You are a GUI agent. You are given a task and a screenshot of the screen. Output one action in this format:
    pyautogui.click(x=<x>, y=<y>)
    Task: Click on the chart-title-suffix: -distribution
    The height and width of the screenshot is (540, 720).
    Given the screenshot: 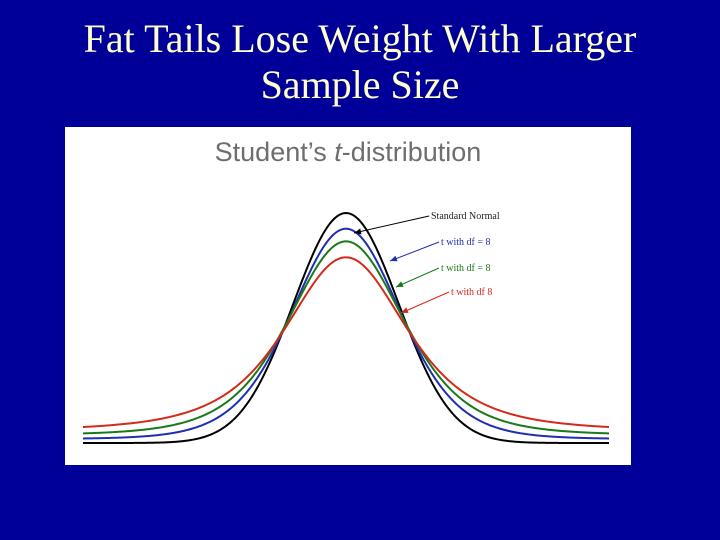 What is the action you would take?
    pyautogui.click(x=411, y=152)
    